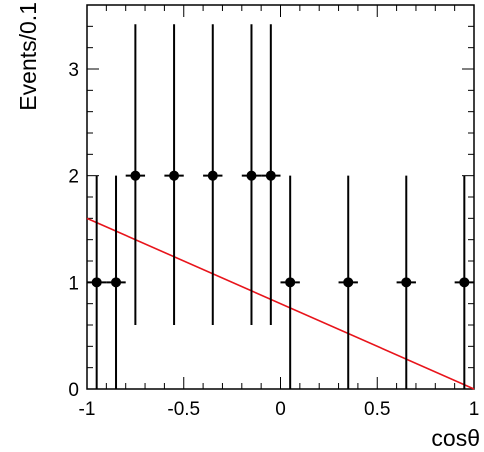 Image resolution: width=484 pixels, height=452 pixels. What do you see at coordinates (73, 70) in the screenshot?
I see `y-tick-label: 3` at bounding box center [73, 70].